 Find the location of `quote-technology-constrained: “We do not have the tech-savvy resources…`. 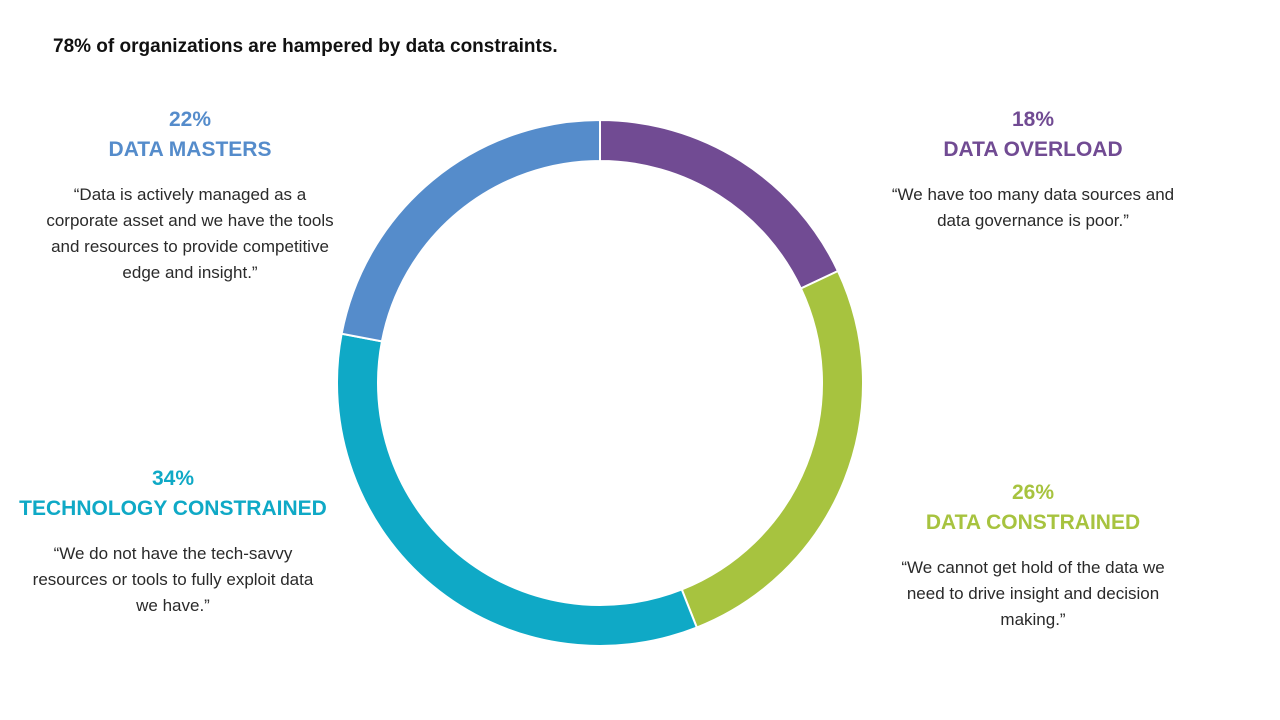

quote-technology-constrained: “We do not have the tech-savvy resources… is located at coordinates (173, 579).